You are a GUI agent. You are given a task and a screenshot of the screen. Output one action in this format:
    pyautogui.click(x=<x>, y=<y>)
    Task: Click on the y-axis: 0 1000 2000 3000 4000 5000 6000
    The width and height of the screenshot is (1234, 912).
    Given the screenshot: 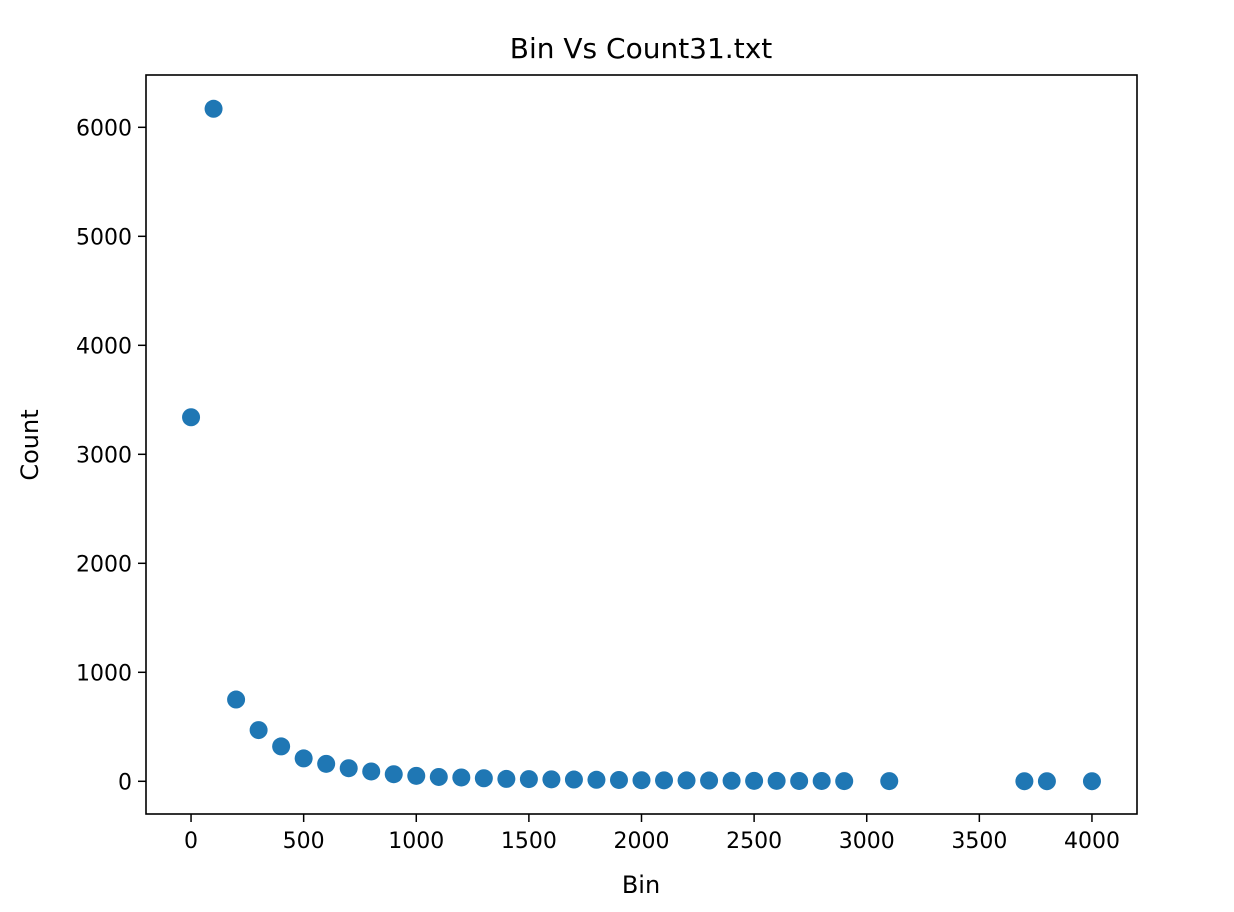 What is the action you would take?
    pyautogui.click(x=111, y=455)
    